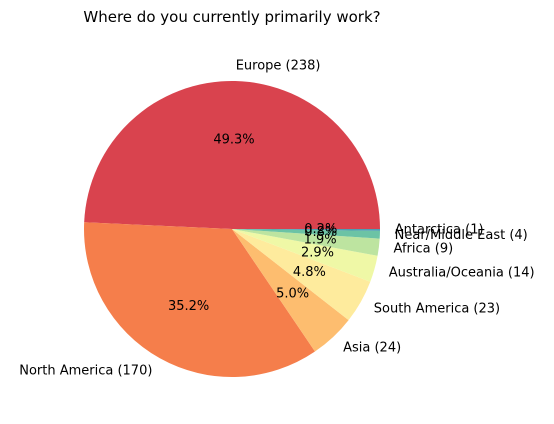  I want to click on pie-slice-asia, so click(290, 290).